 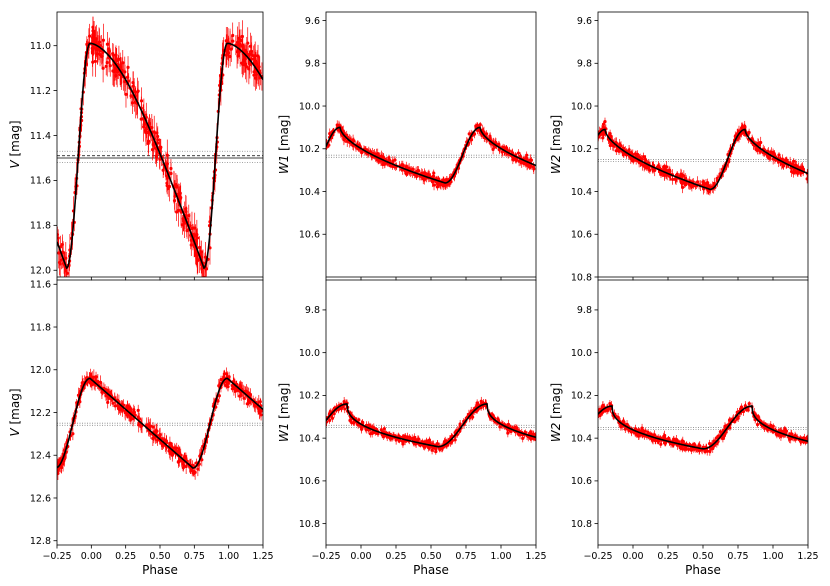 I want to click on x-tick-label: 0.75, so click(x=465, y=556).